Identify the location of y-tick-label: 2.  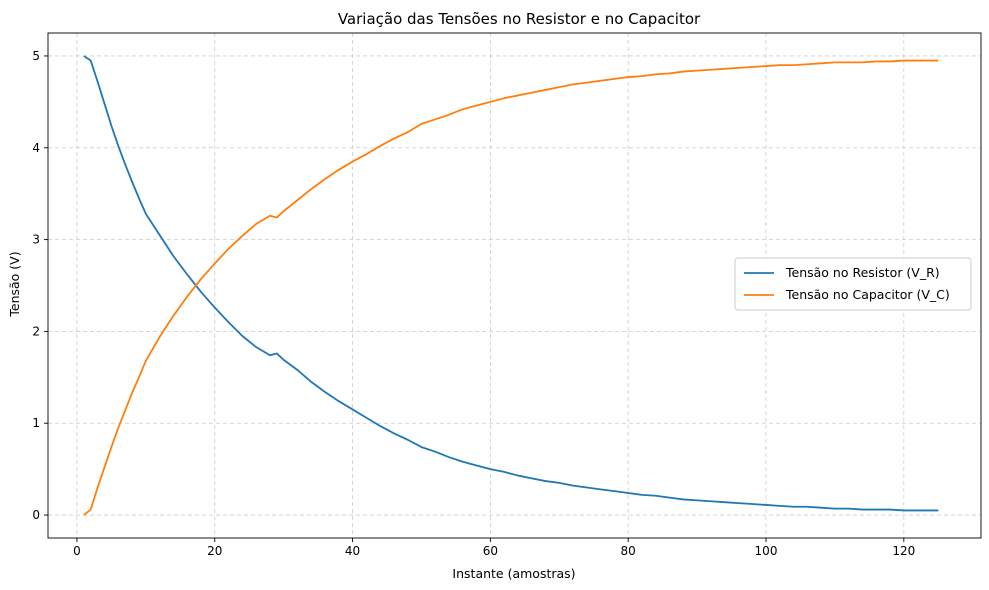
(36, 331).